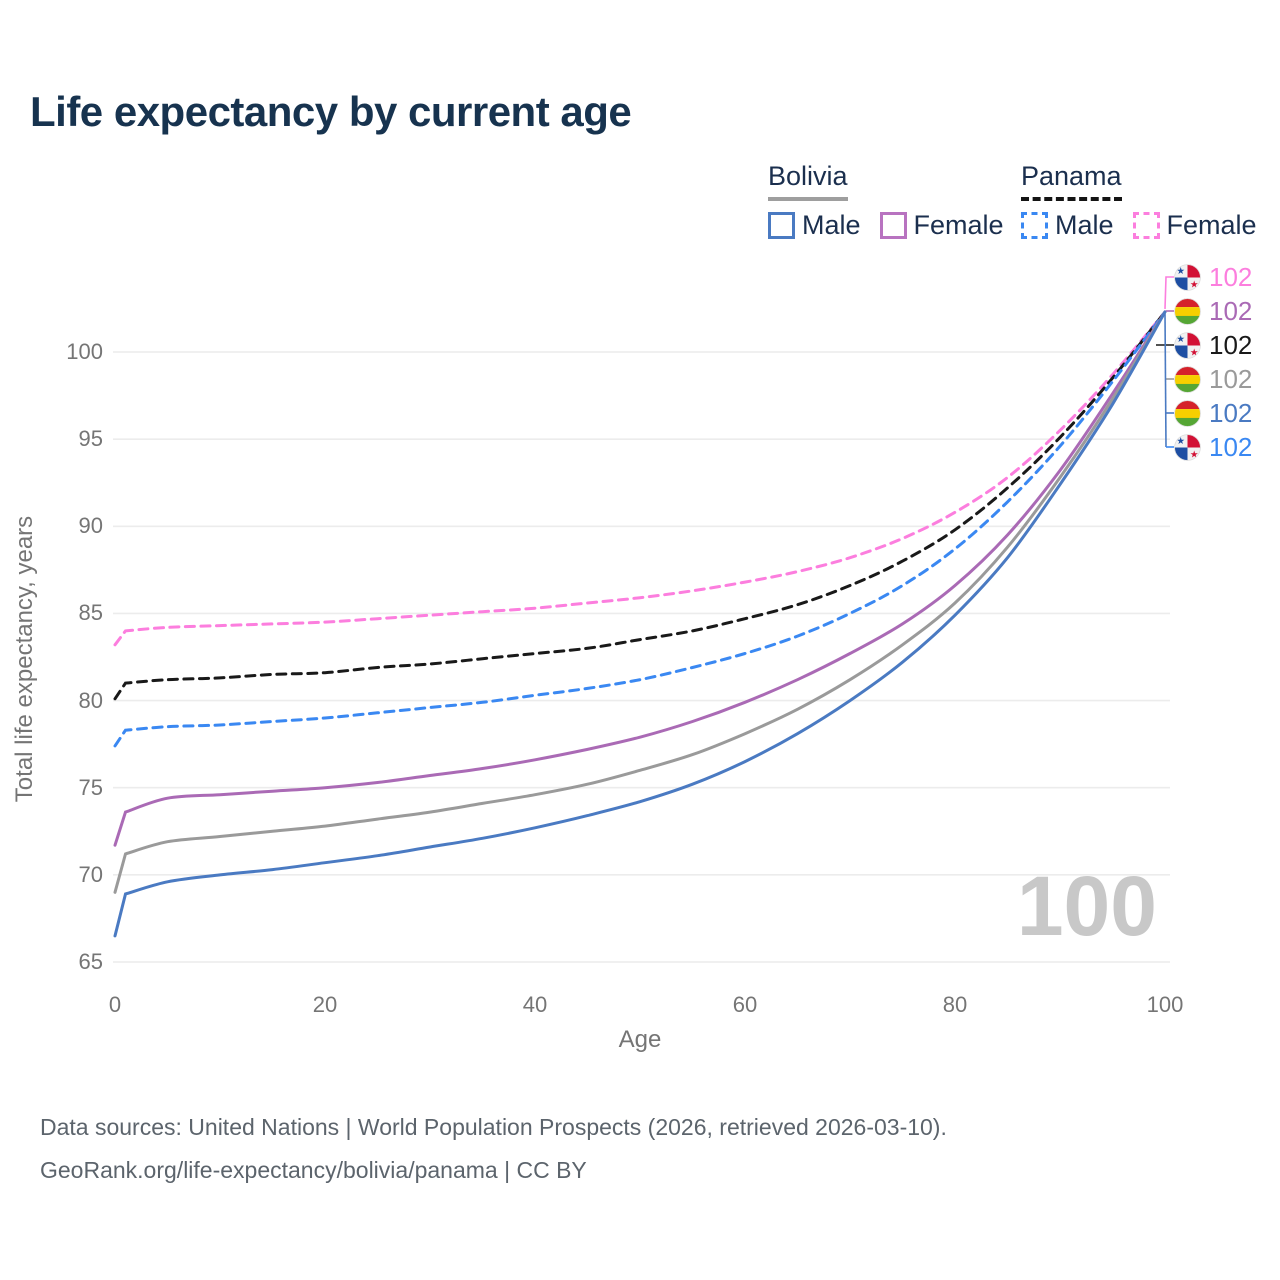 This screenshot has height=1280, width=1280. Describe the element at coordinates (90, 613) in the screenshot. I see `y-tick-label-85: 85` at that location.